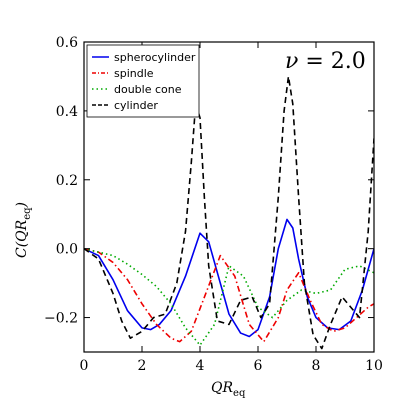 The height and width of the screenshot is (415, 415). I want to click on legend-label: double cone, so click(148, 89).